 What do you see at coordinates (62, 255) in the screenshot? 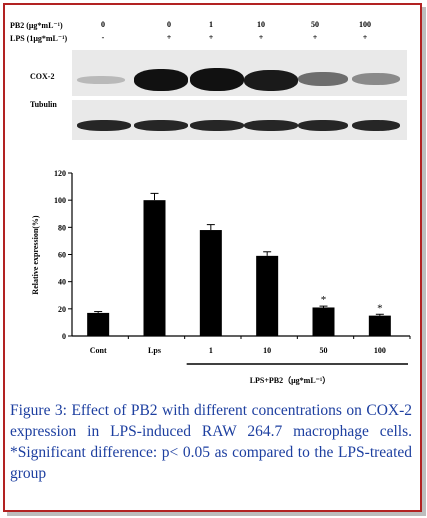
I see `y-tick-label: 60` at bounding box center [62, 255].